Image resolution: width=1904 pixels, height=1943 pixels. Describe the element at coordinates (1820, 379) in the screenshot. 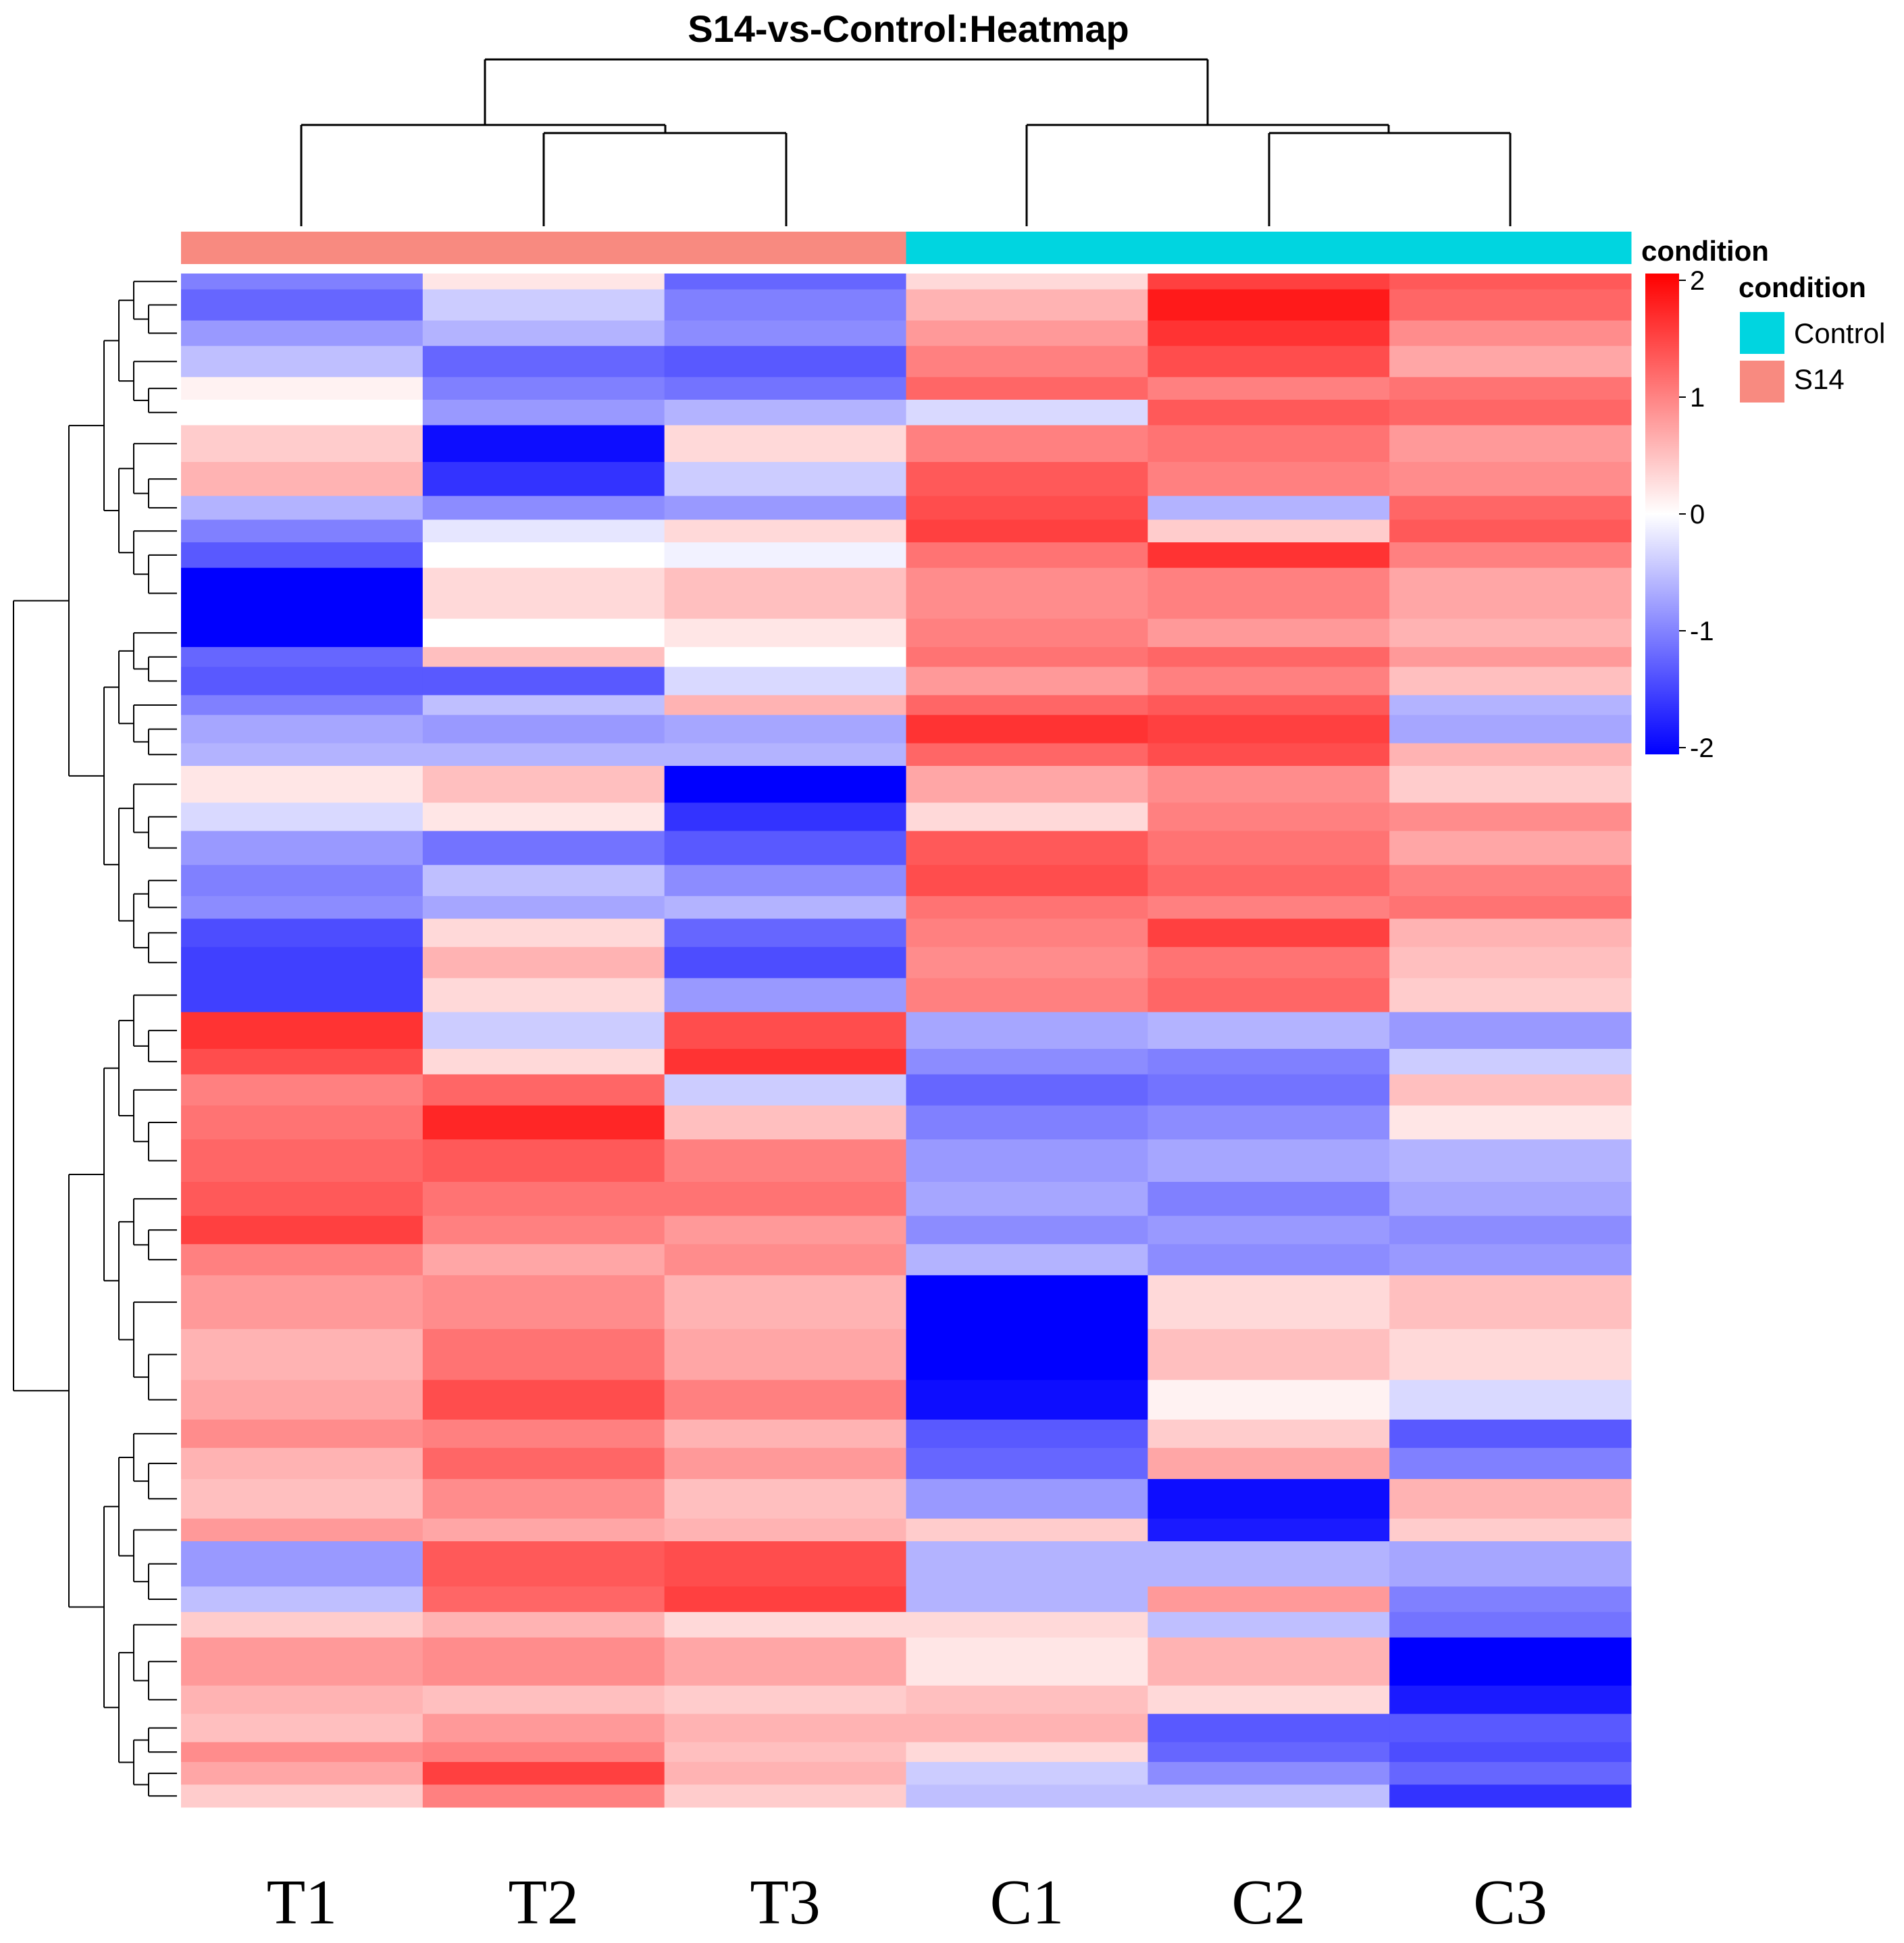

I see `legend-label-s14: S14` at that location.